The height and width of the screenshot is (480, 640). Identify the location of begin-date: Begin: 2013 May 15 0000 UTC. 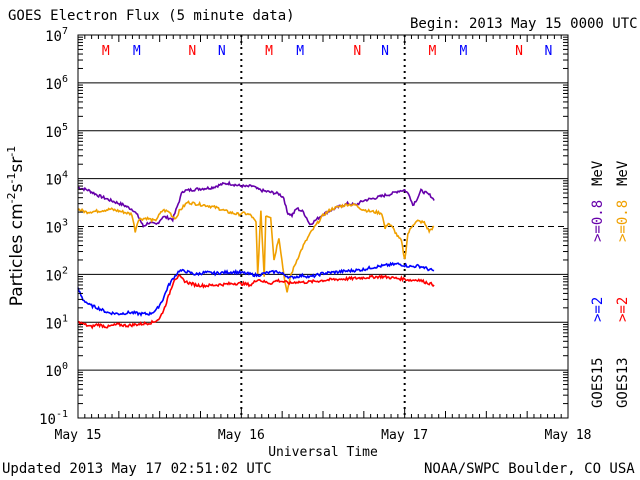
(524, 24).